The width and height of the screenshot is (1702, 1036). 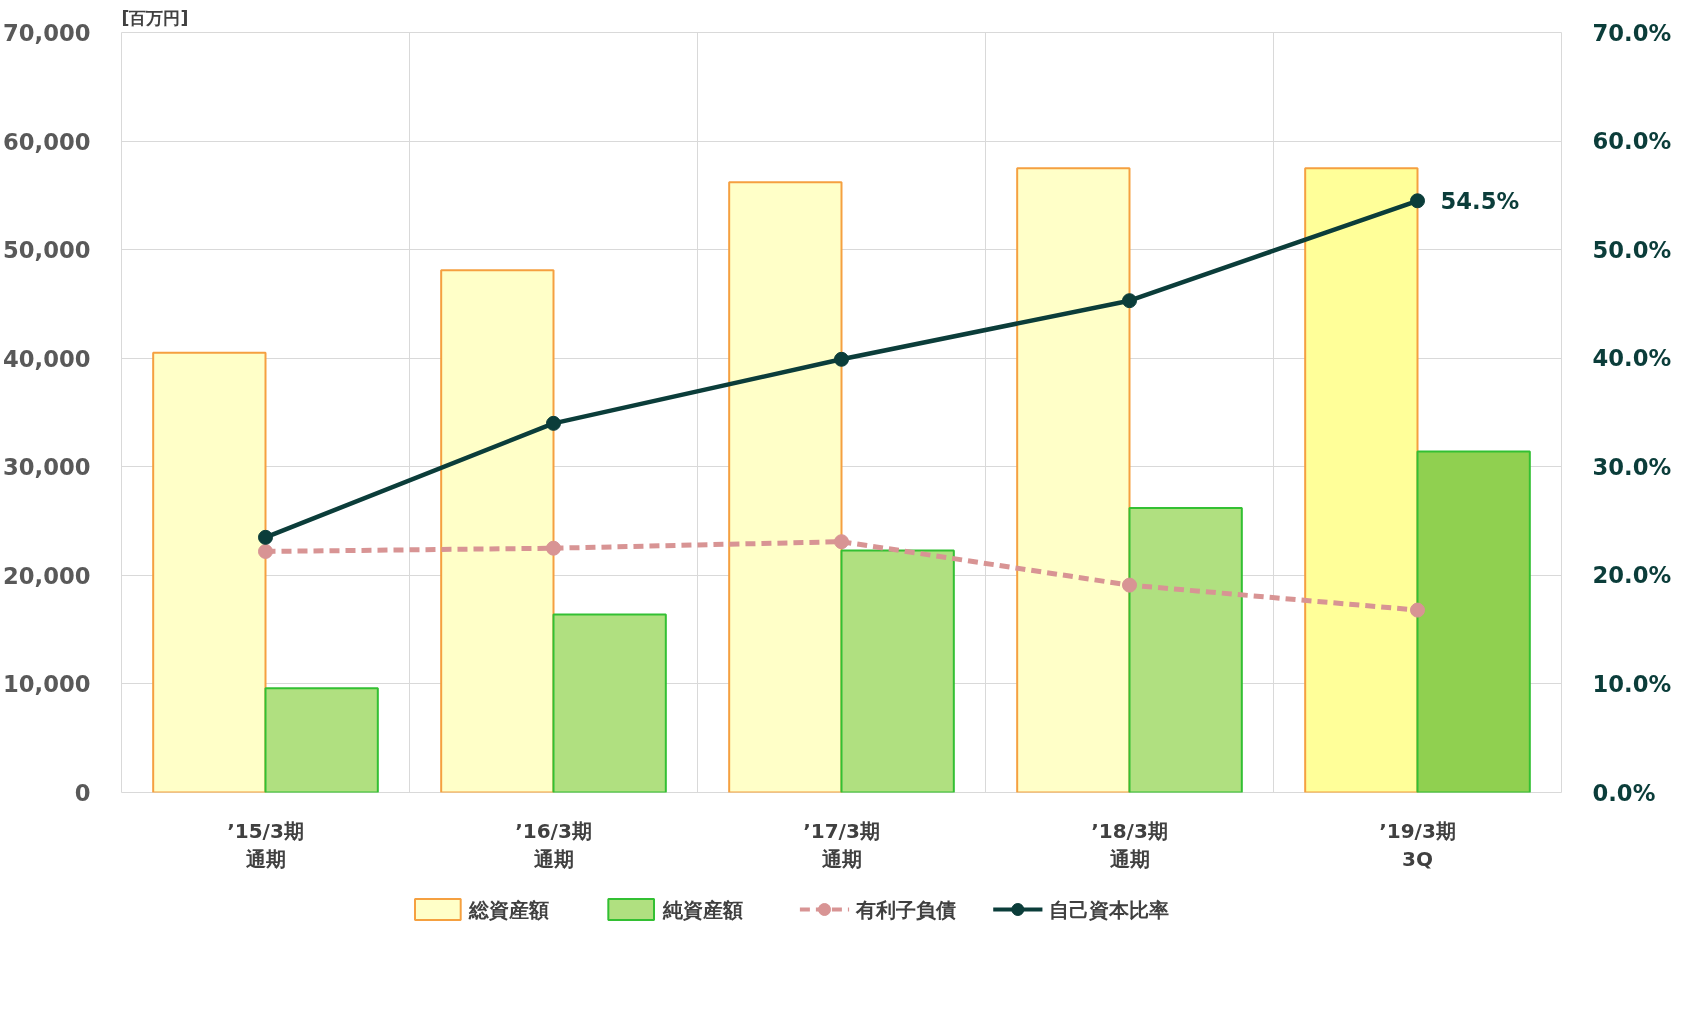 What do you see at coordinates (1632, 575) in the screenshot?
I see `y2-tick-label: 20.0%` at bounding box center [1632, 575].